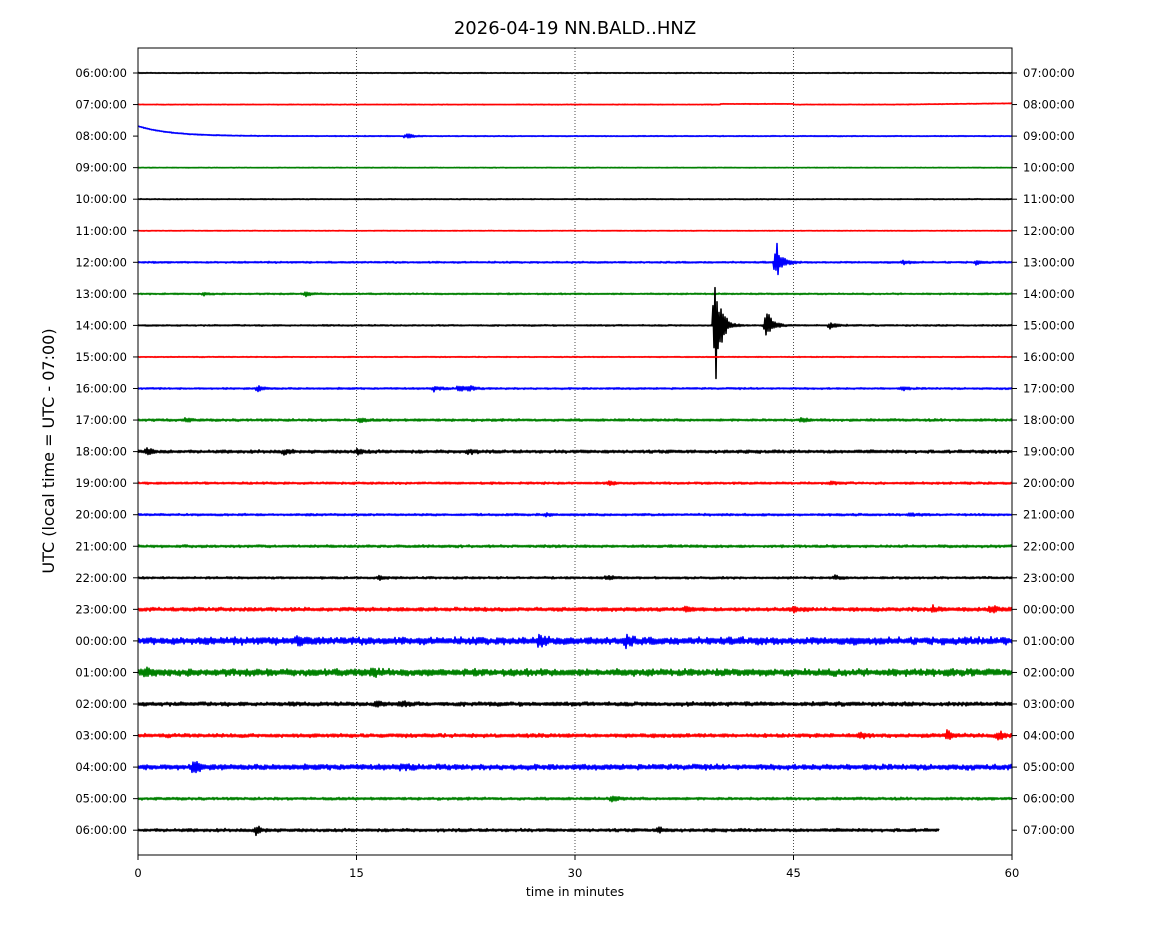 Image resolution: width=1150 pixels, height=950 pixels. Describe the element at coordinates (575, 515) in the screenshot. I see `trace-200000-row14` at that location.